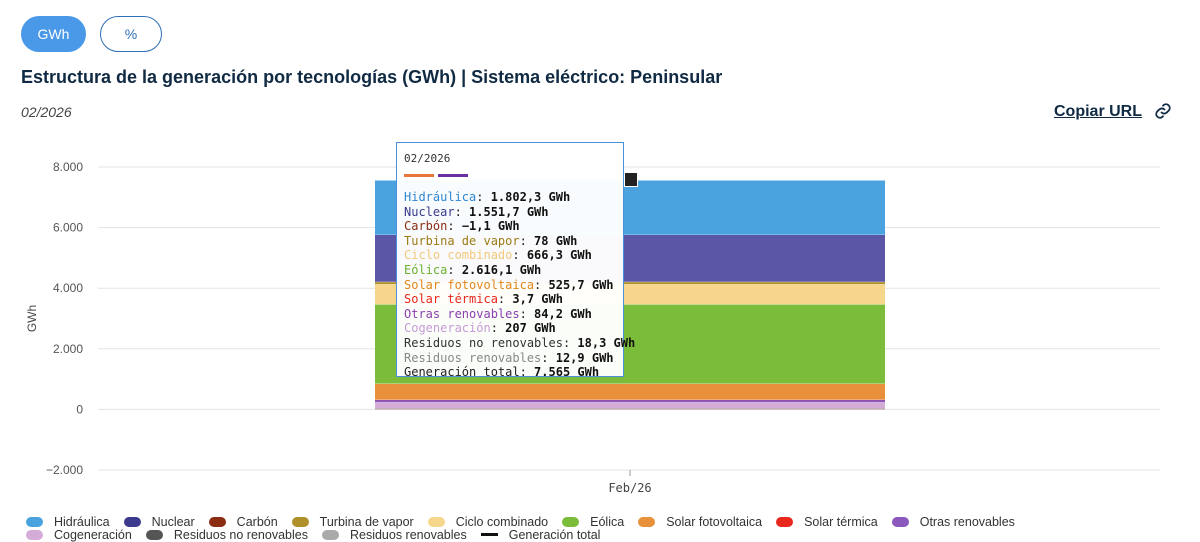 The image size is (1200, 542). I want to click on legend-label: Nuclear, so click(173, 521).